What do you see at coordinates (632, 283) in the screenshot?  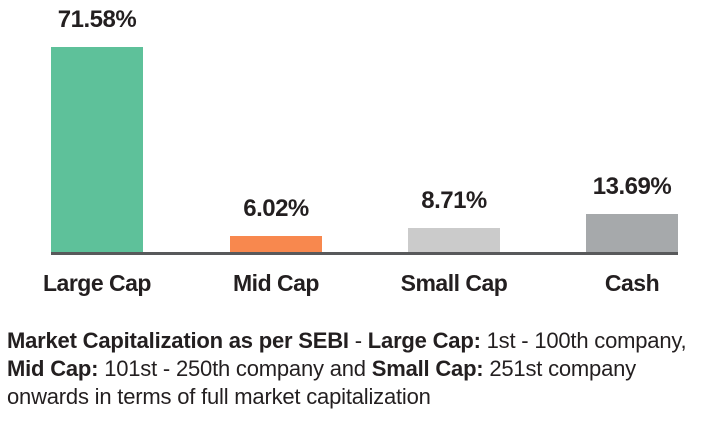 I see `category-label: Cash` at bounding box center [632, 283].